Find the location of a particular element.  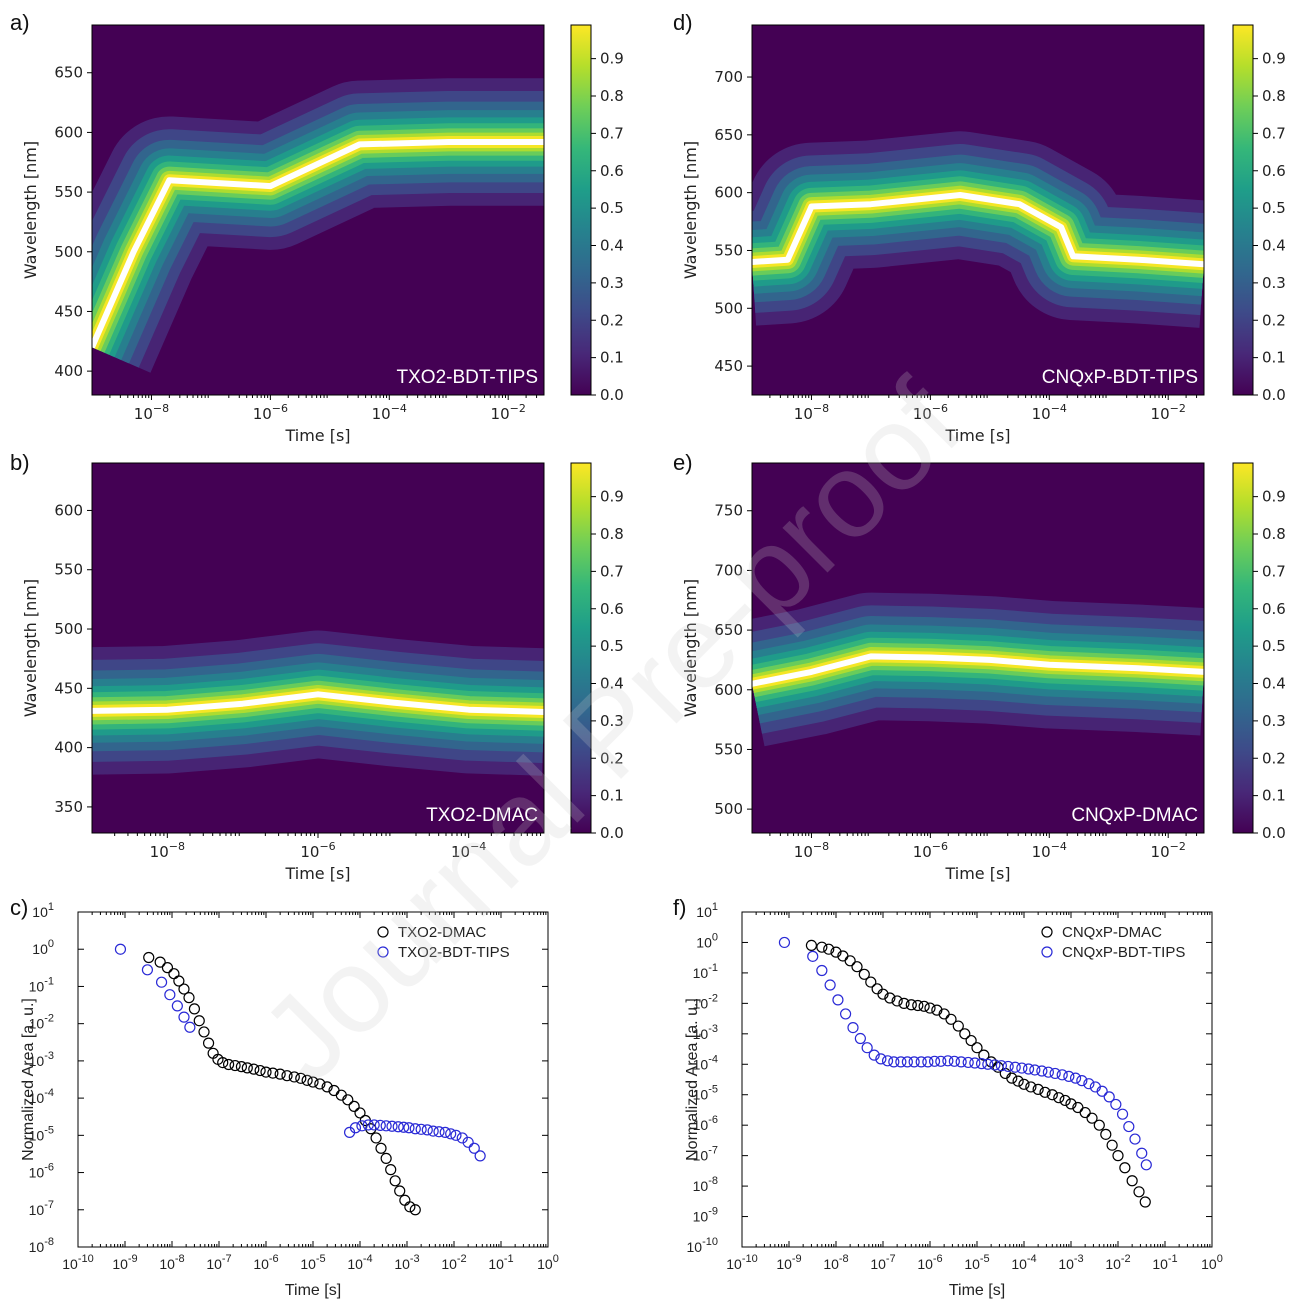

colorbar-tick-label: 0.4 is located at coordinates (612, 684).